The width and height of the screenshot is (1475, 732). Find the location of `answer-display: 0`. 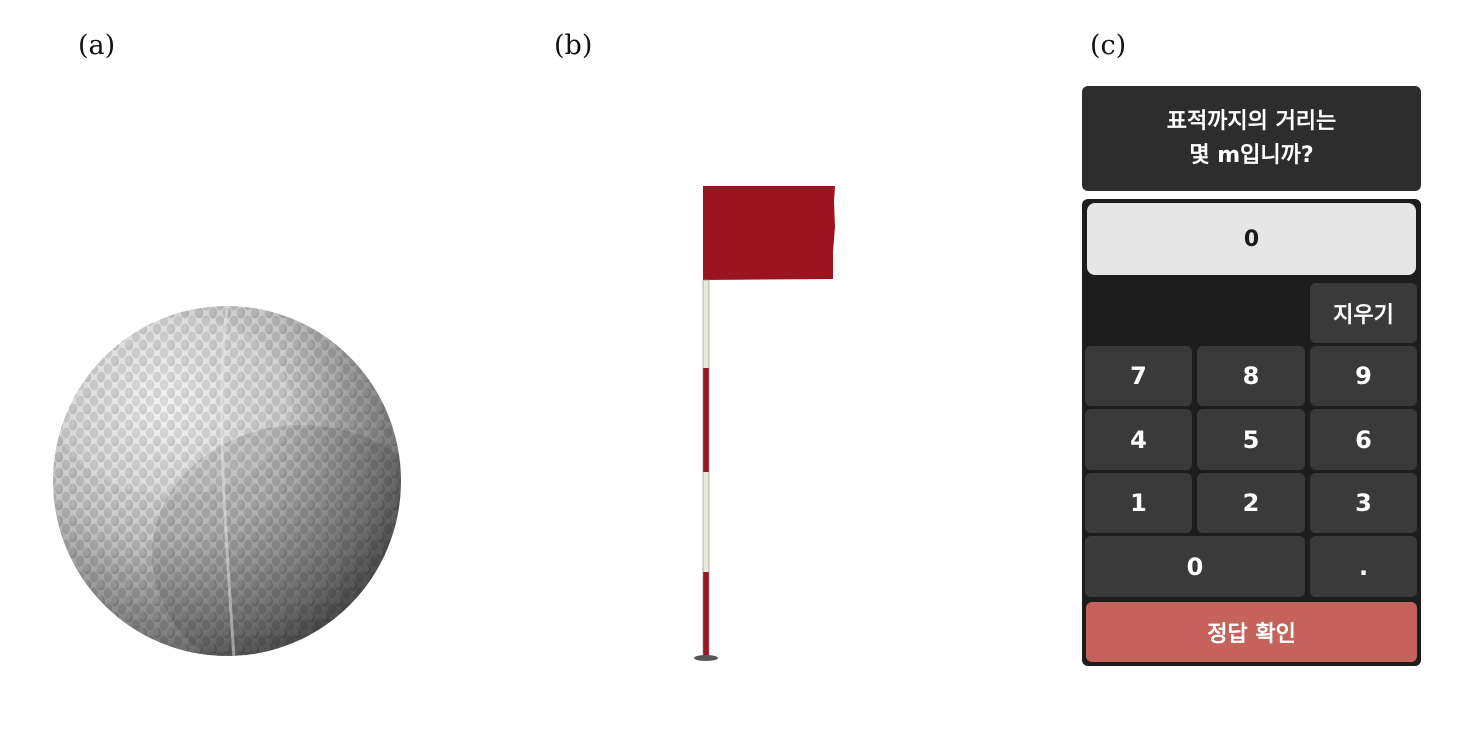

answer-display: 0 is located at coordinates (1251, 239).